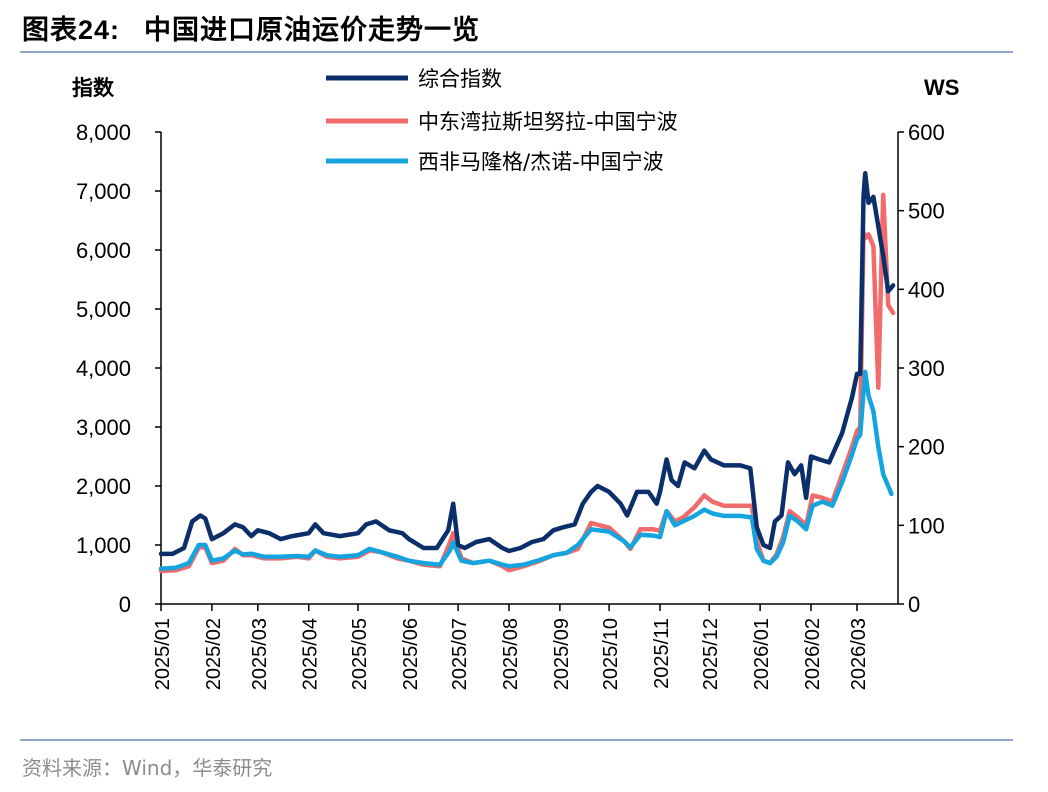 This screenshot has height=792, width=1048. What do you see at coordinates (103, 309) in the screenshot?
I see `left-tick-label: 5,000` at bounding box center [103, 309].